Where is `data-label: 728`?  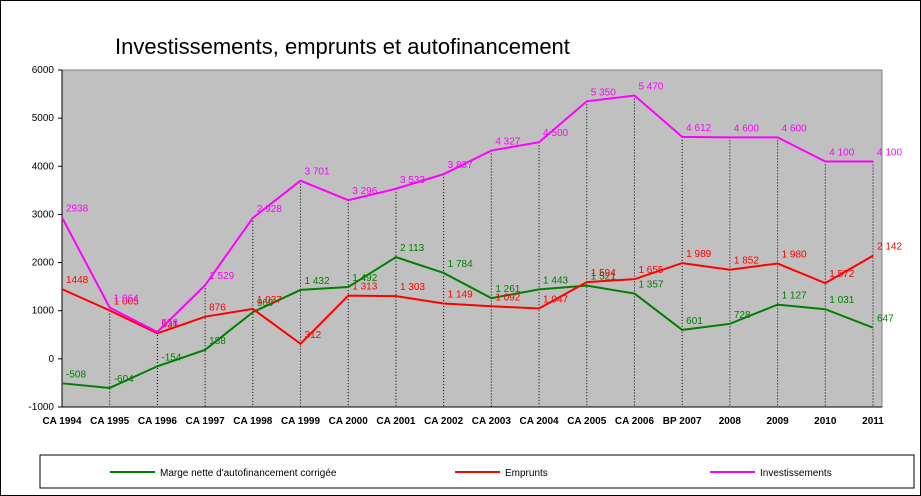 data-label: 728 is located at coordinates (742, 315).